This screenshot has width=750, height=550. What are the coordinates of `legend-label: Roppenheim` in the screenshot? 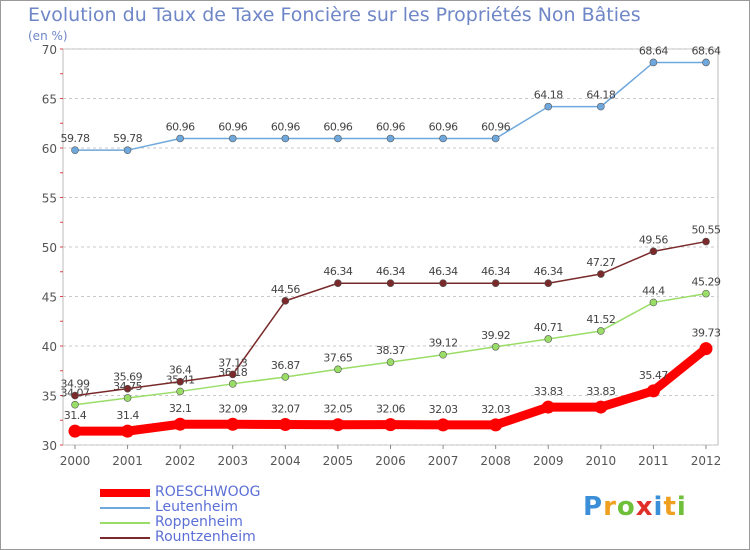 It's located at (199, 522).